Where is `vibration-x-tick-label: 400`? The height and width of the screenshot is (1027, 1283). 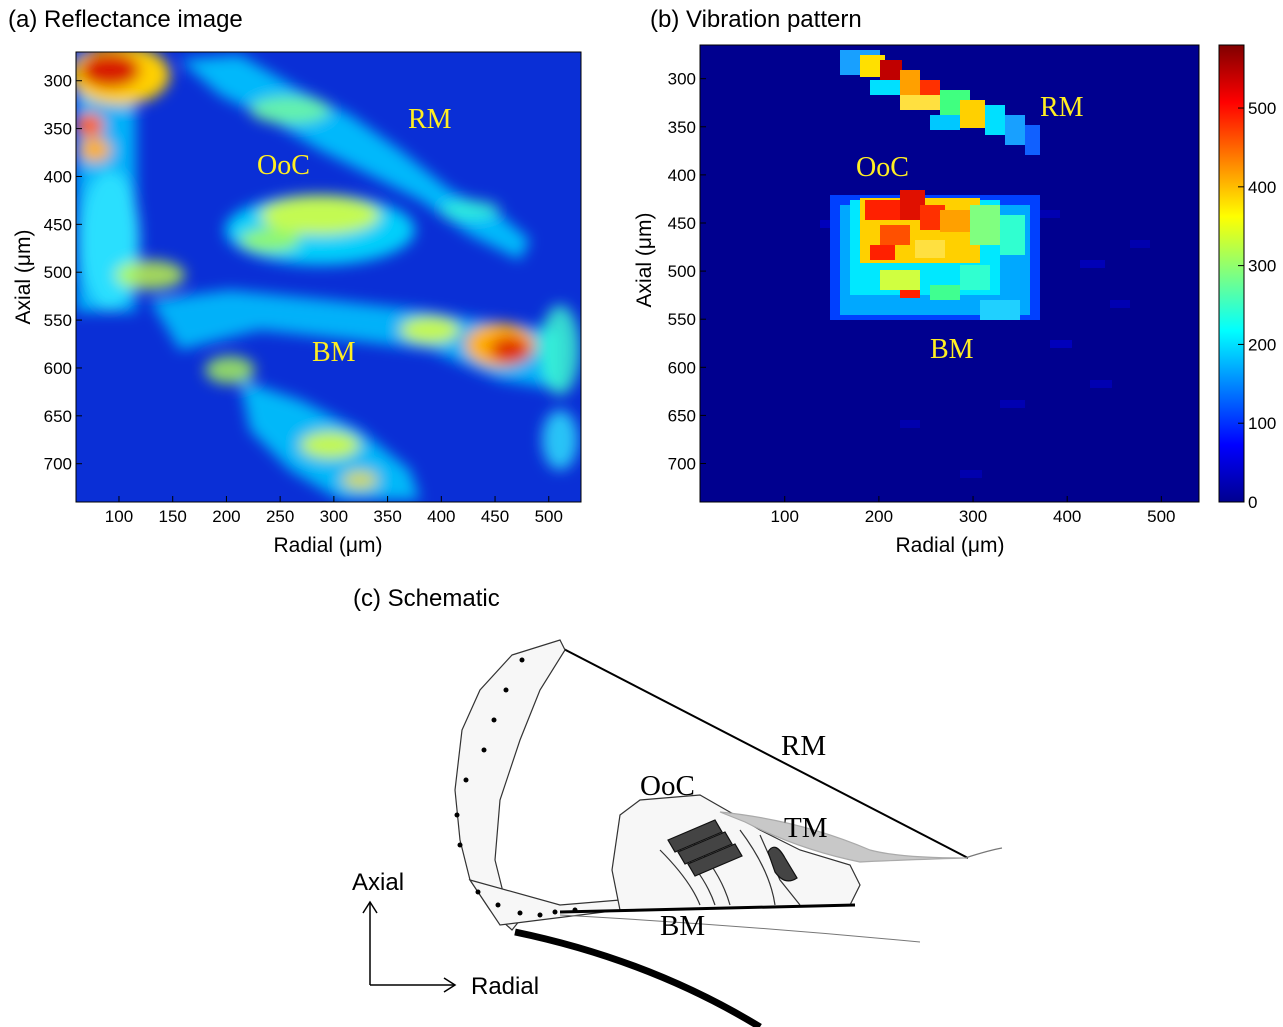
vibration-x-tick-label: 400 is located at coordinates (1067, 516).